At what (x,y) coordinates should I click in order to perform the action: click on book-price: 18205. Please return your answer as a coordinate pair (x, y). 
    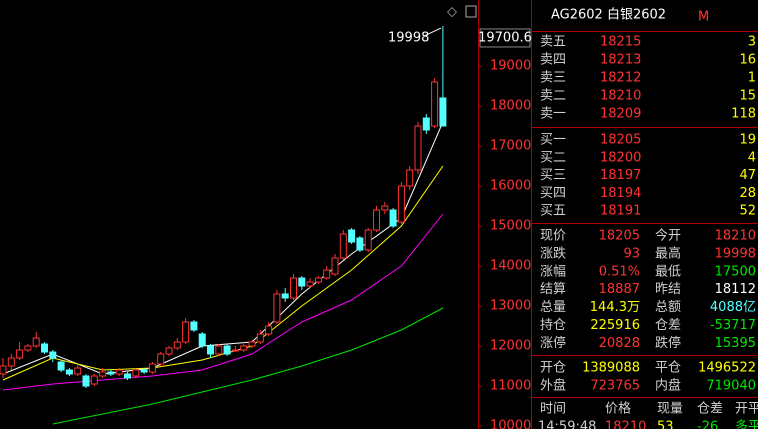
    Looking at the image, I should click on (620, 140).